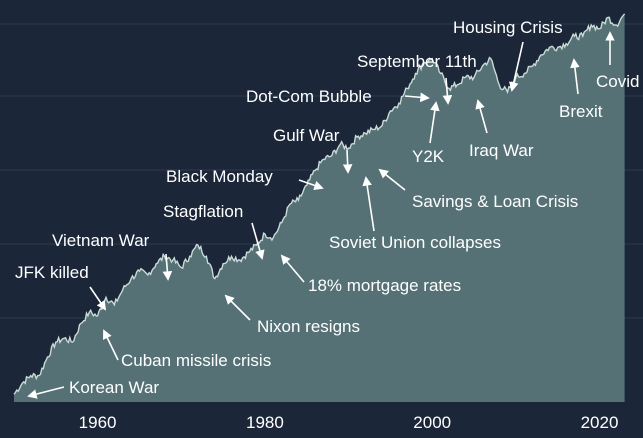  What do you see at coordinates (98, 422) in the screenshot?
I see `x-tick-label-1960: 1960` at bounding box center [98, 422].